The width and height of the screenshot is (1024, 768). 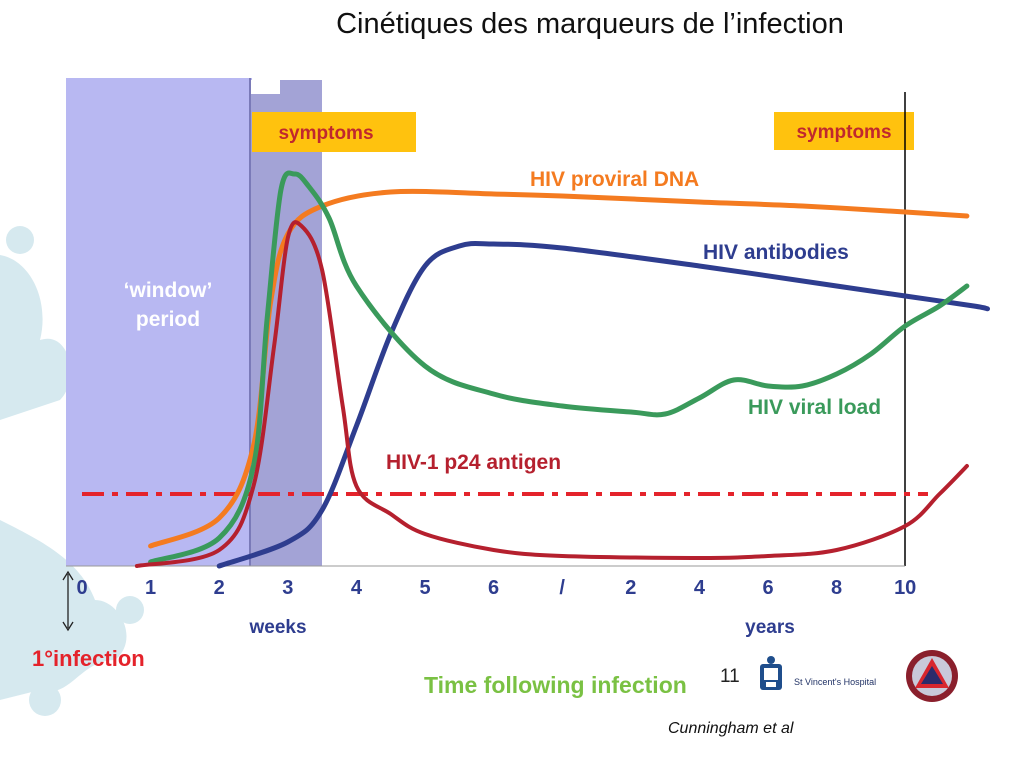 What do you see at coordinates (562, 588) in the screenshot?
I see `x-tick-label: /` at bounding box center [562, 588].